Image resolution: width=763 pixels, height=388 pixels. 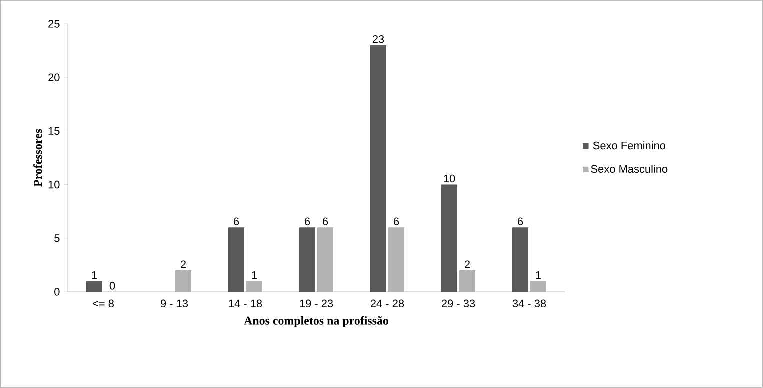 What do you see at coordinates (378, 39) in the screenshot?
I see `data-label: 23` at bounding box center [378, 39].